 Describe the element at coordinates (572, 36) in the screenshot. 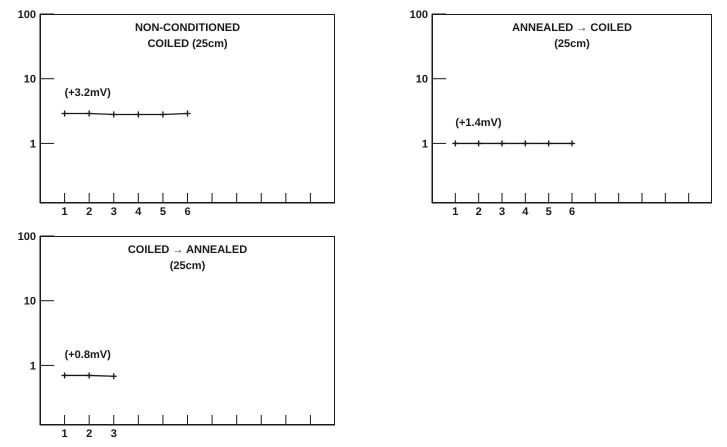

I see `text: ANNEALED → COILED (25cm)` at that location.